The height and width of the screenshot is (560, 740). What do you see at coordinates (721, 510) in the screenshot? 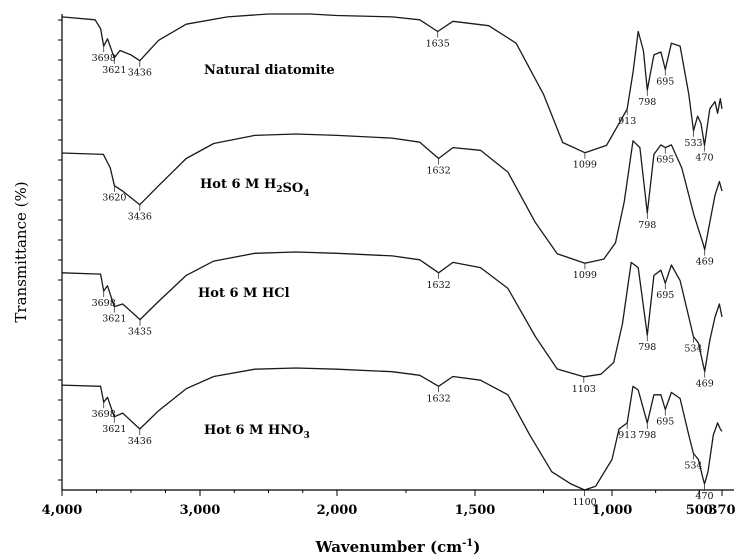
I see `x-tick-label: 370` at bounding box center [721, 510].